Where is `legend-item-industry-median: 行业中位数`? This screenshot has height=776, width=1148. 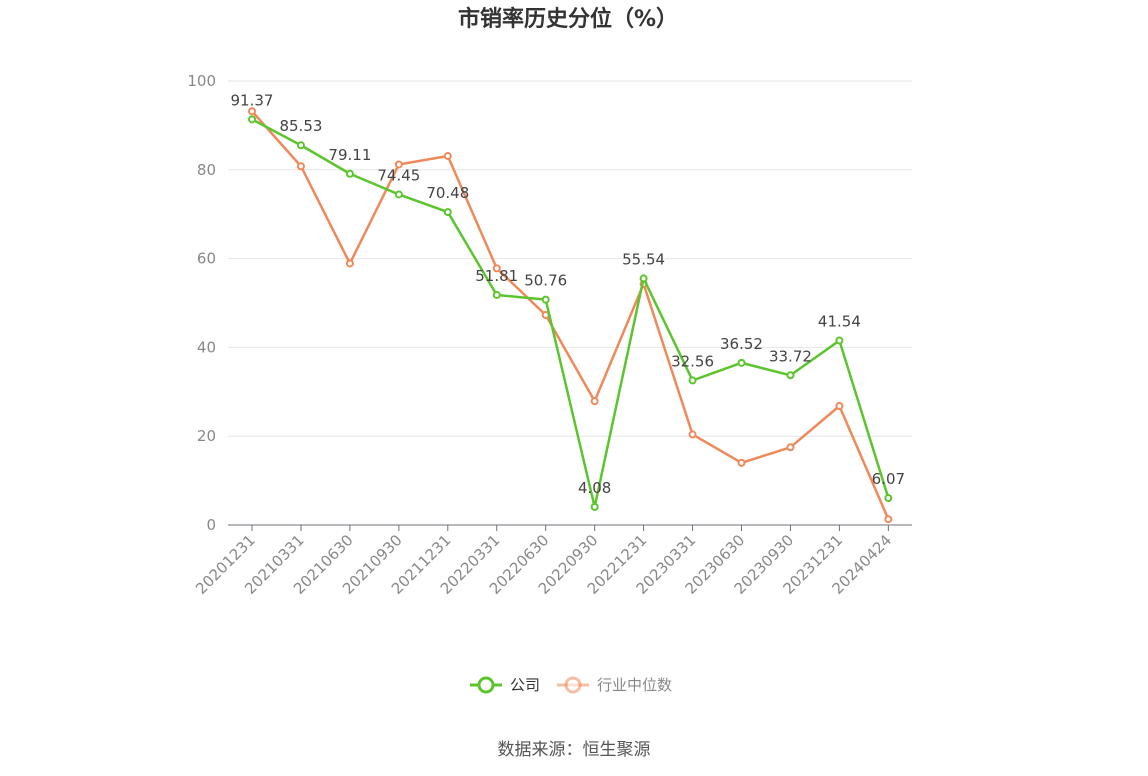
legend-item-industry-median: 行业中位数 is located at coordinates (614, 685).